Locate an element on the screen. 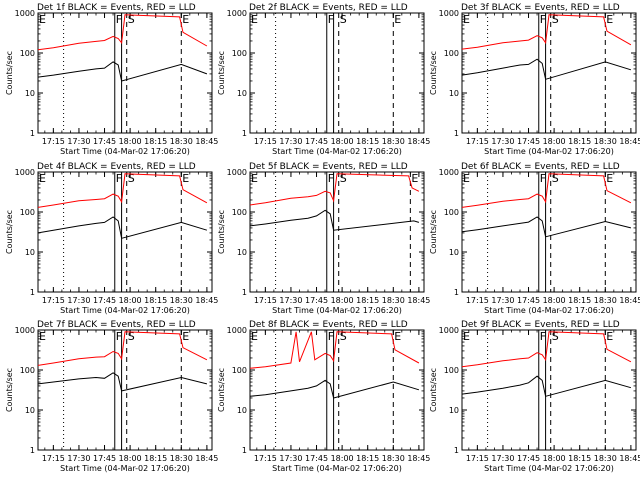 Image resolution: width=640 pixels, height=485 pixels. panel-7-y-tick-label: 1000 is located at coordinates (25, 330).